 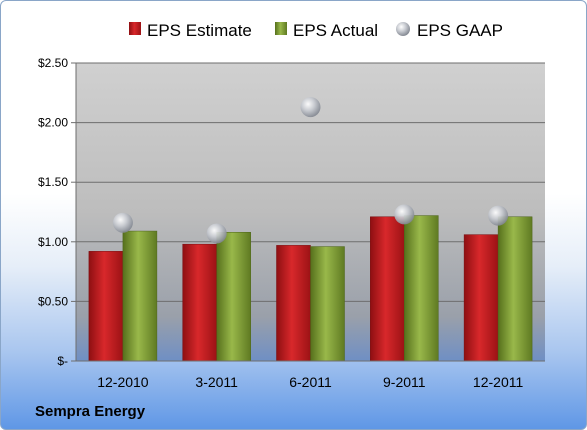 What do you see at coordinates (460, 30) in the screenshot?
I see `legend-label-eps-gaap: EPS GAAP` at bounding box center [460, 30].